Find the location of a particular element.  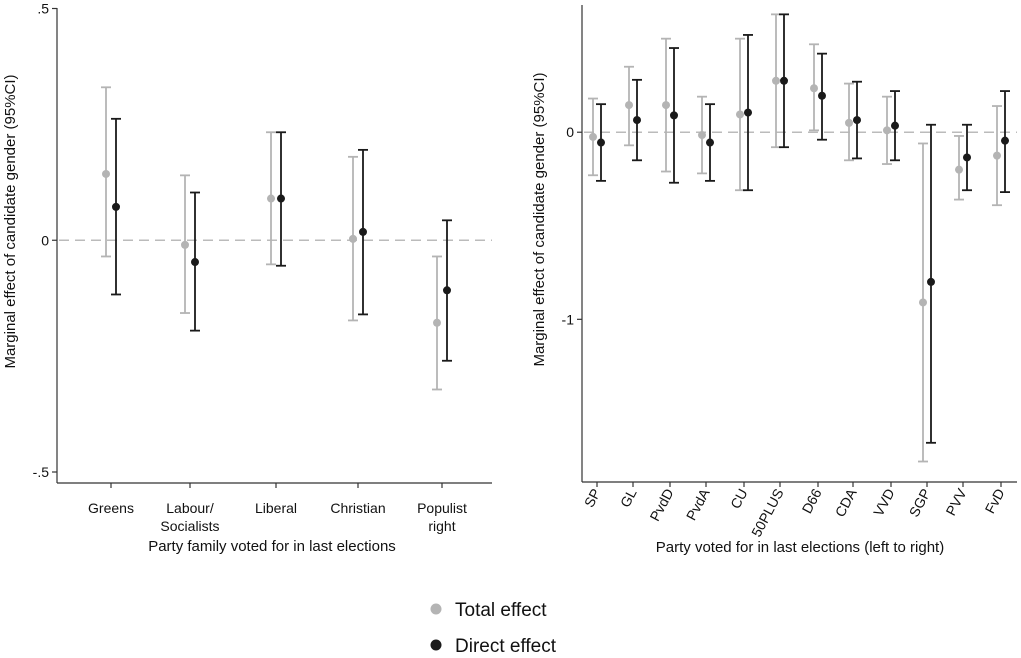

x-tick-label-populist-right: Populist right is located at coordinates (442, 517).